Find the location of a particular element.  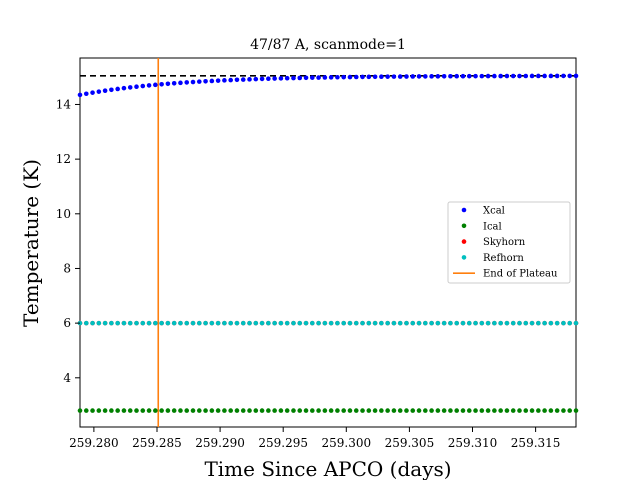

legend-box is located at coordinates (509, 242).